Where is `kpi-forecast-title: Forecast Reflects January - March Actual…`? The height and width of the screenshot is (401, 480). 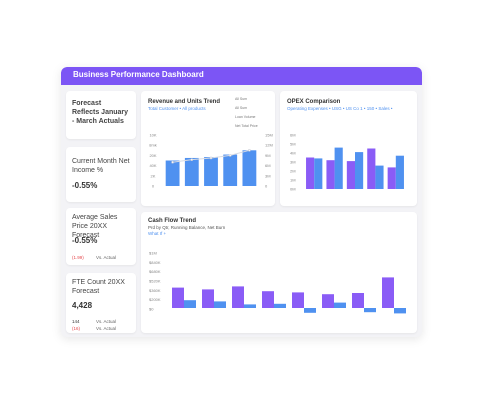 kpi-forecast-title: Forecast Reflects January - March Actual… is located at coordinates (100, 112).